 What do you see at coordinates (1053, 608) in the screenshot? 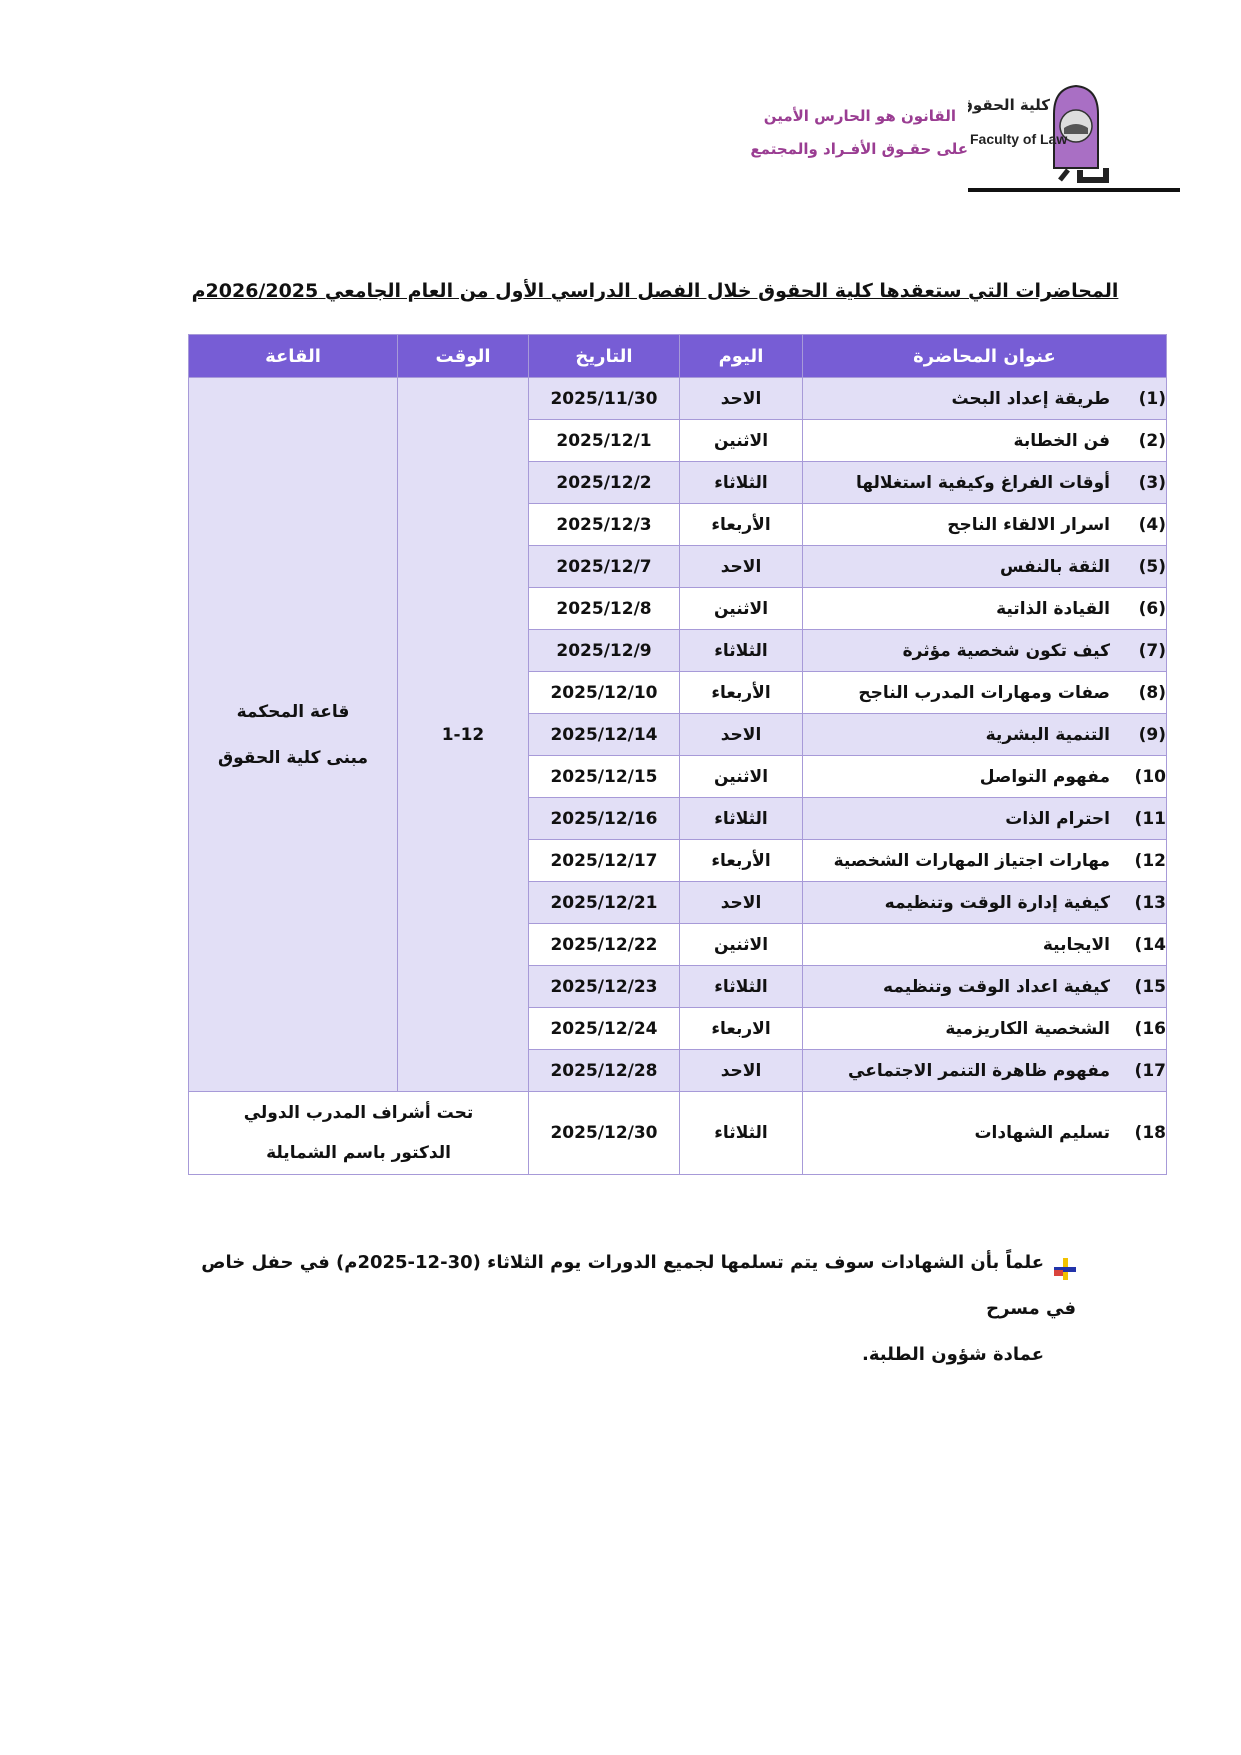
I see `lecture-title: القيادة الذاتية` at bounding box center [1053, 608].